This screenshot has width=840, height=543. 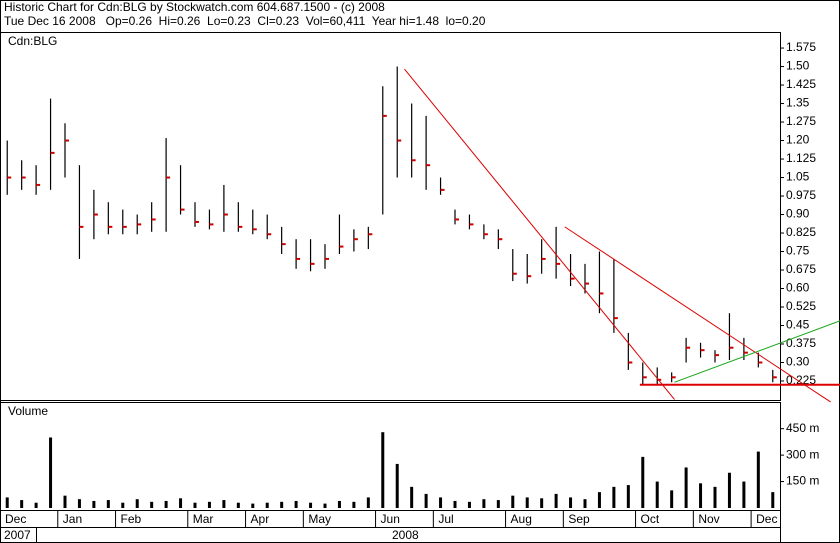 What do you see at coordinates (798, 251) in the screenshot?
I see `y-tick-label: 0.75` at bounding box center [798, 251].